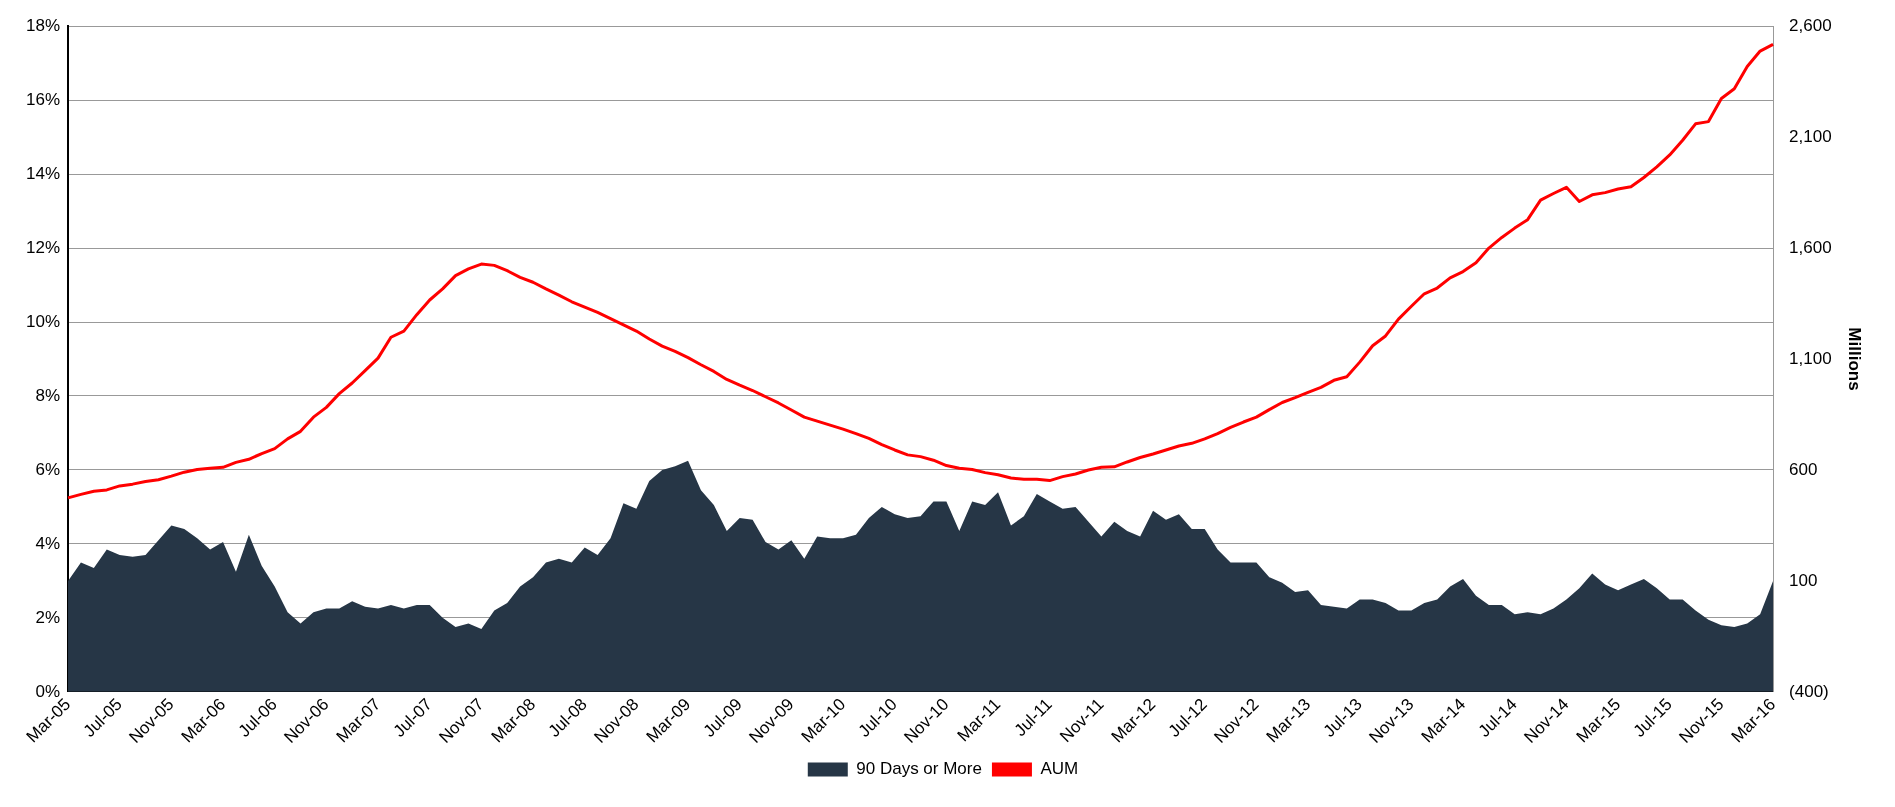  Describe the element at coordinates (43, 247) in the screenshot. I see `y-tick-label: 12%` at that location.